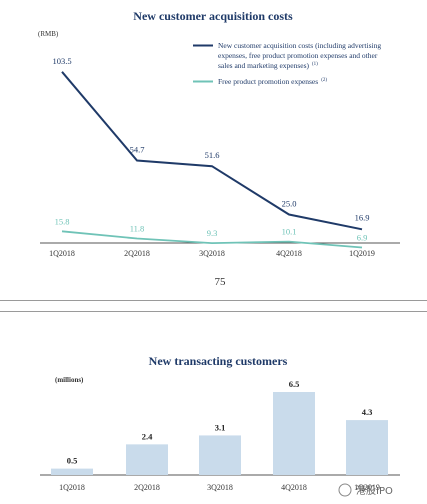 This screenshot has height=504, width=427. I want to click on line-chart-x-tick-label: 4Q2018, so click(289, 253).